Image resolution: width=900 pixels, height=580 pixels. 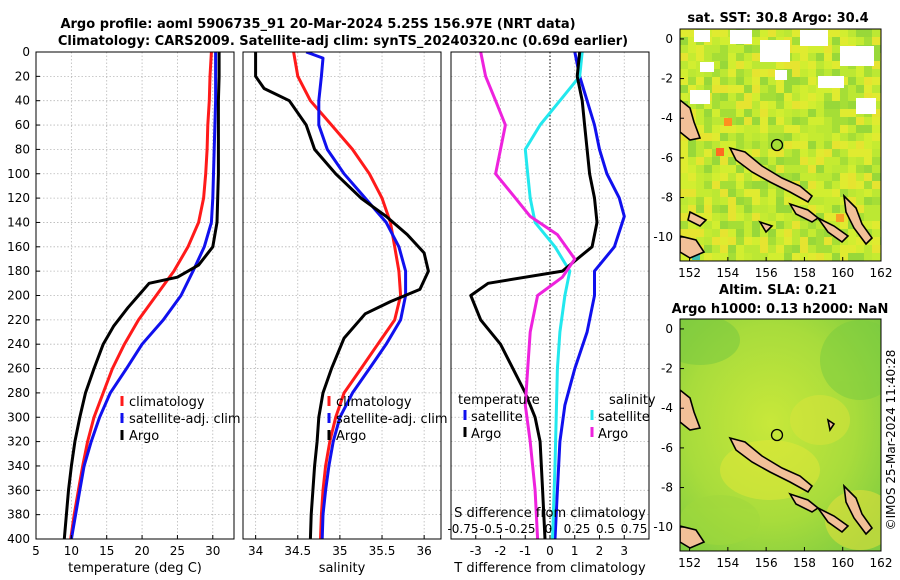 I want to click on diff-s-tick-5: 0.5, so click(x=605, y=529).